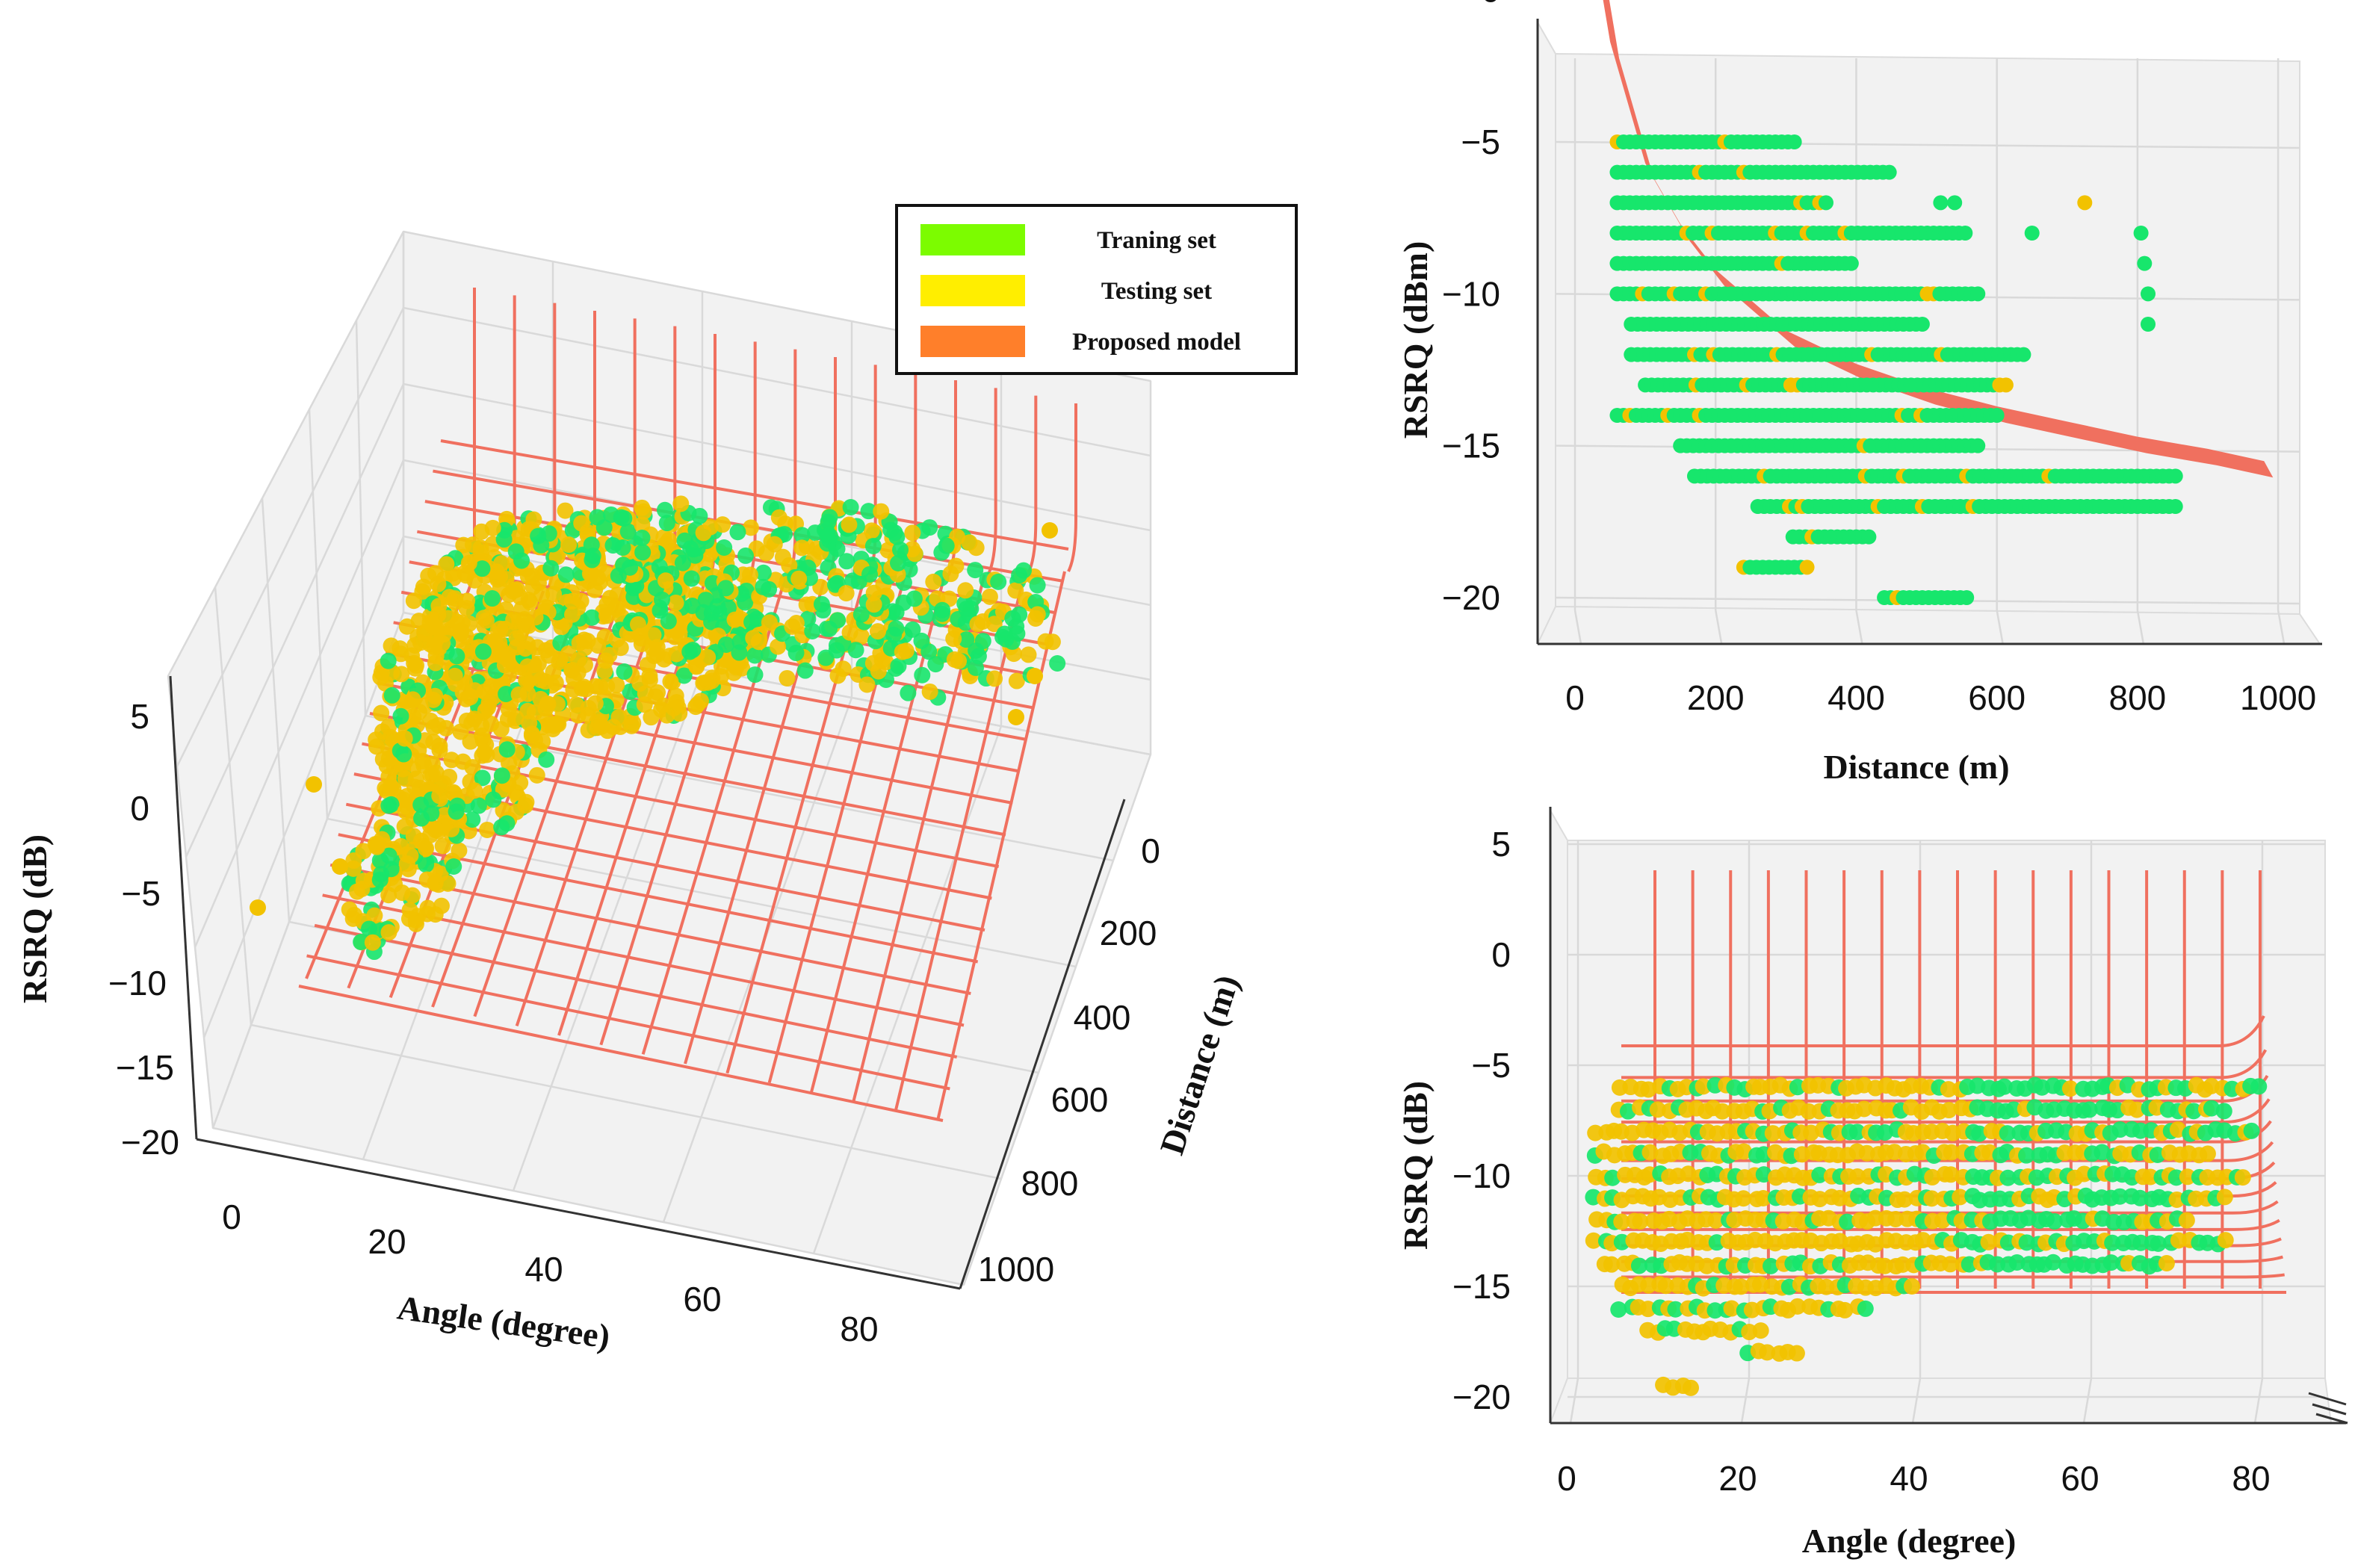 The width and height of the screenshot is (2355, 1568). I want to click on y-tick-3d: 200, so click(1128, 933).